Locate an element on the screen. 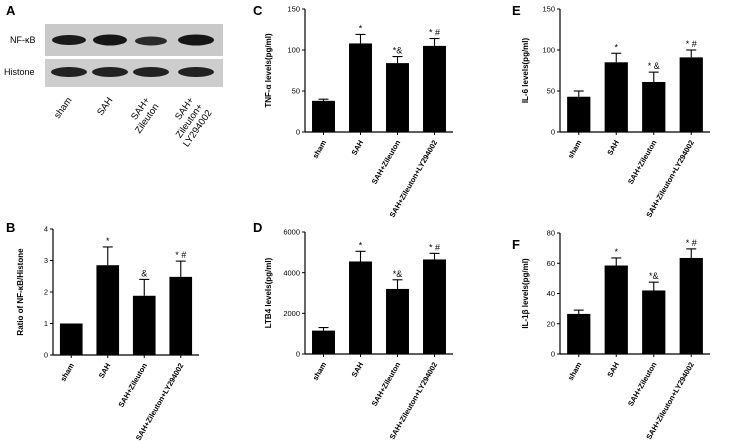  y-tick-label: 4000 is located at coordinates (291, 272).